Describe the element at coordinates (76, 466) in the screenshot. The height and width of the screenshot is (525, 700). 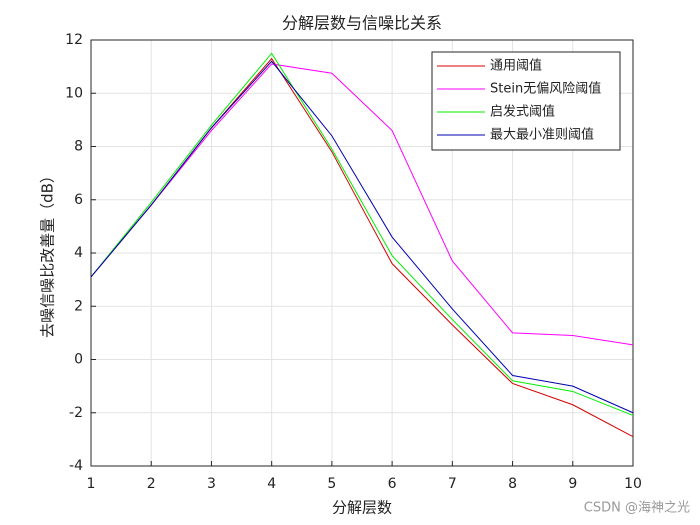
I see `y-tick-label: -4` at that location.